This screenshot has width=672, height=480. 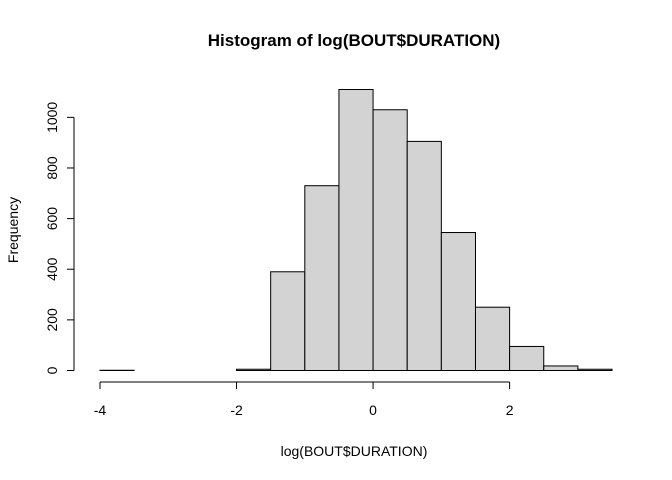 I want to click on y-tick-label: 600, so click(x=52, y=219).